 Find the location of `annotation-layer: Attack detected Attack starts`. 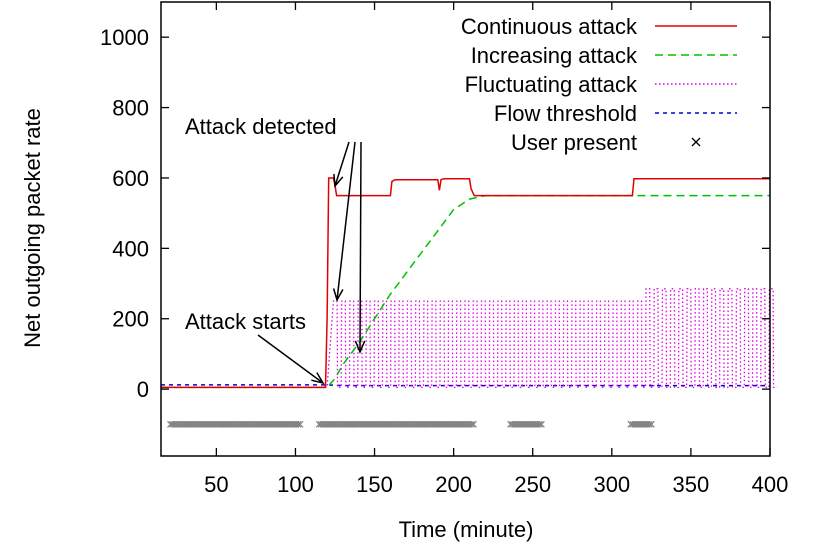

annotation-layer: Attack detected Attack starts is located at coordinates (275, 249).